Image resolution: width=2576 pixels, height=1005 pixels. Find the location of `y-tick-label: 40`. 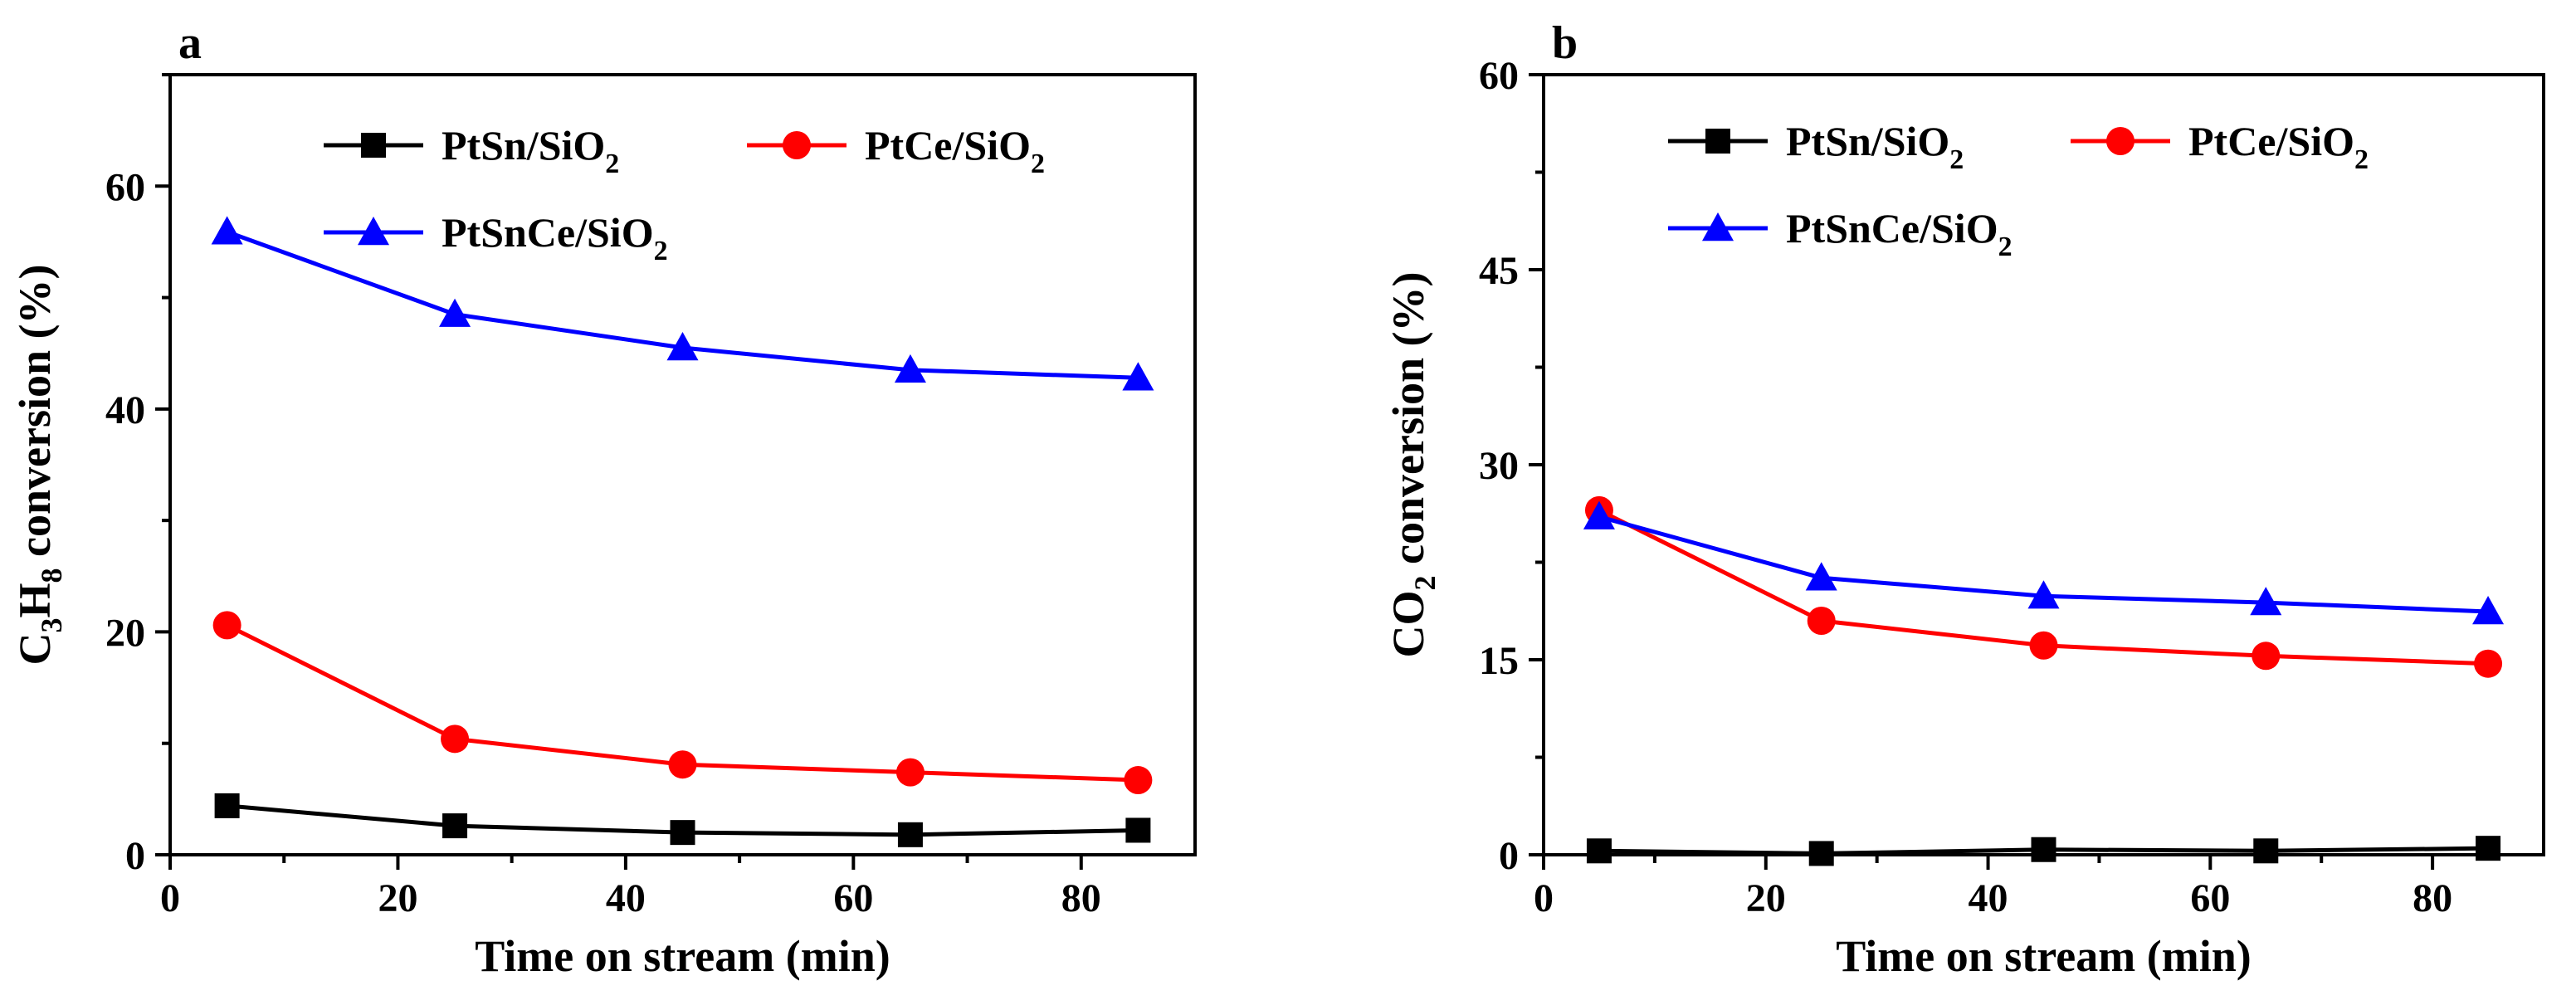

y-tick-label: 40 is located at coordinates (125, 410).